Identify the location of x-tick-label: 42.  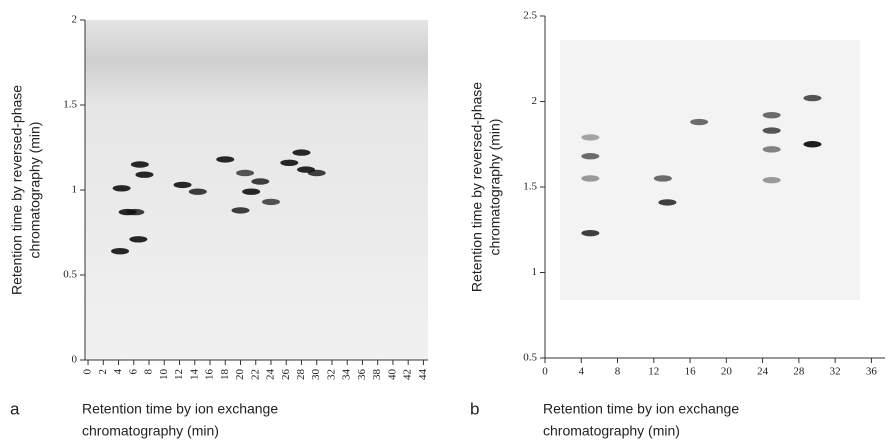
(408, 374).